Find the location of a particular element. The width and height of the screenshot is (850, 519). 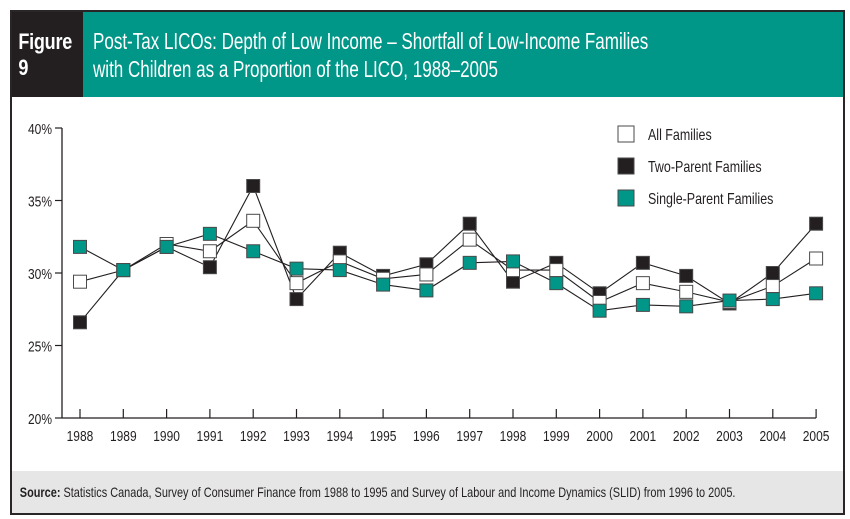

x-tick-label: 2002 is located at coordinates (686, 436).